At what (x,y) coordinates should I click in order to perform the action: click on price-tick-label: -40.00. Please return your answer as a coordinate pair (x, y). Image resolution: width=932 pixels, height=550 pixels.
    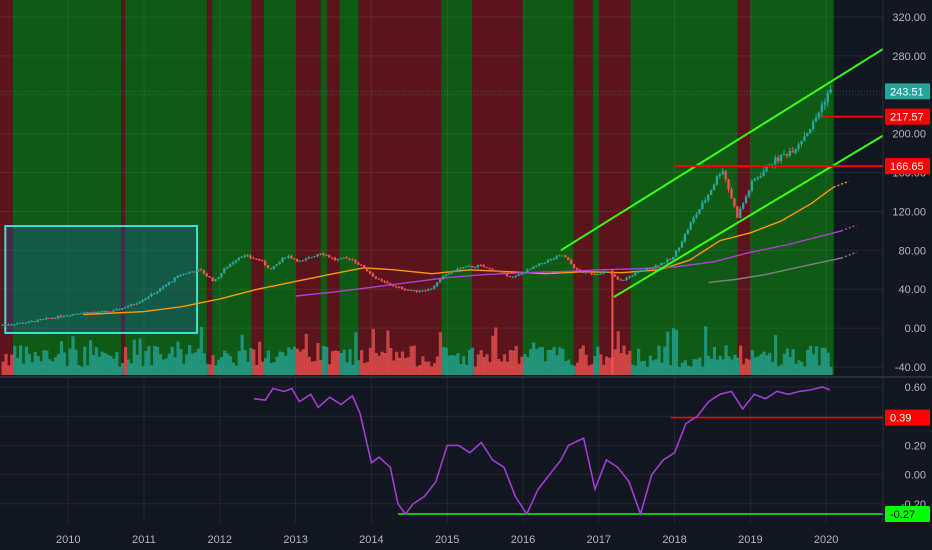
    Looking at the image, I should click on (910, 368).